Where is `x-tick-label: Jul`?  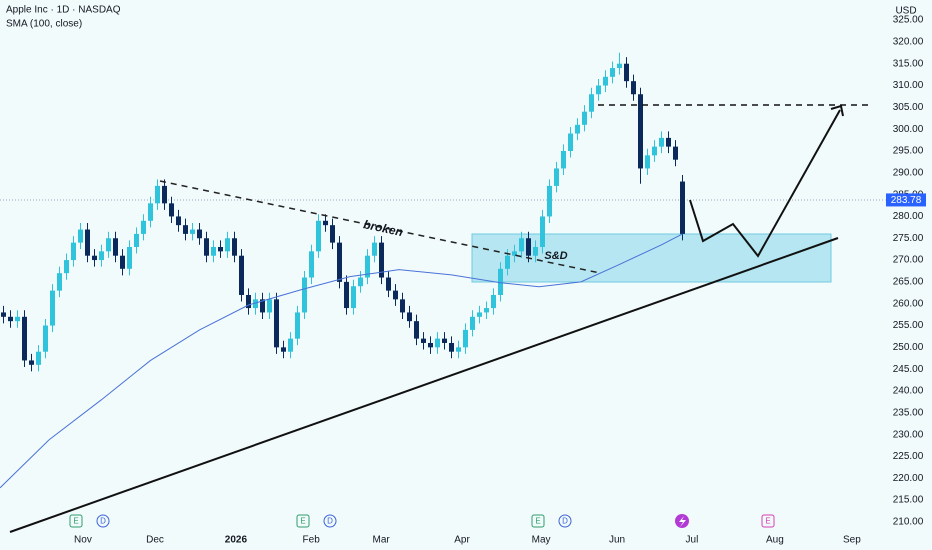
x-tick-label: Jul is located at coordinates (692, 540).